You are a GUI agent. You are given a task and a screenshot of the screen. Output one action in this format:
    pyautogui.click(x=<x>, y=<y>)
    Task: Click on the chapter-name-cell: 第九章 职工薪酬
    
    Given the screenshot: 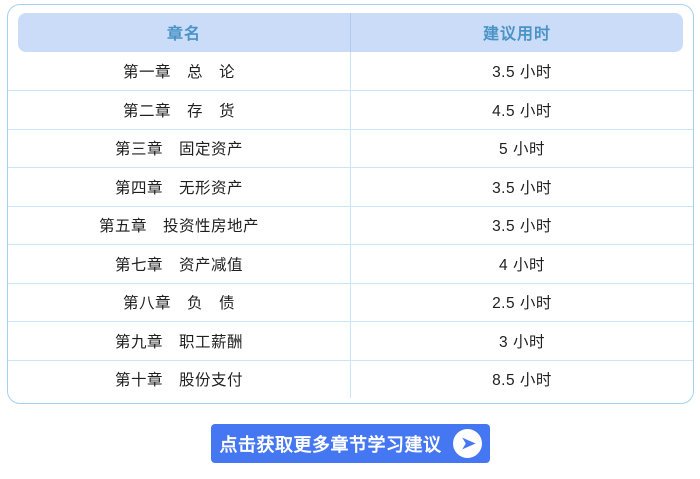 What is the action you would take?
    pyautogui.click(x=178, y=342)
    